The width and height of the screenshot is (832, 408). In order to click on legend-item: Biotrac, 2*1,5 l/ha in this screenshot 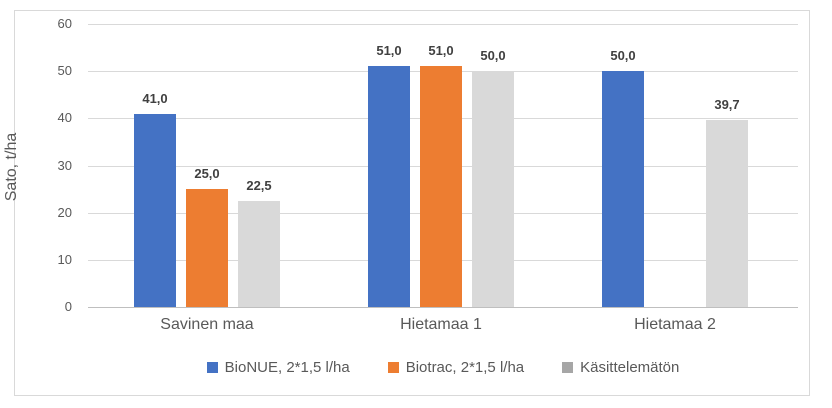, I will do `click(456, 367)`.